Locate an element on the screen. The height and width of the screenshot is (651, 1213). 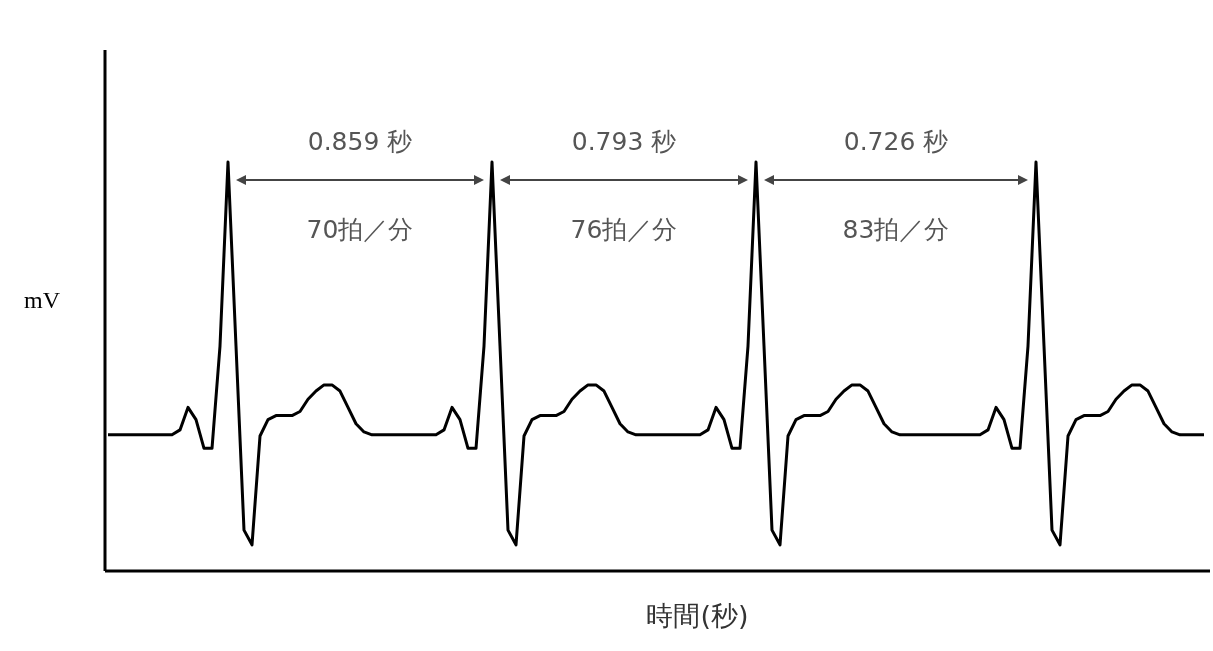
annotation: 76拍／分 is located at coordinates (624, 229).